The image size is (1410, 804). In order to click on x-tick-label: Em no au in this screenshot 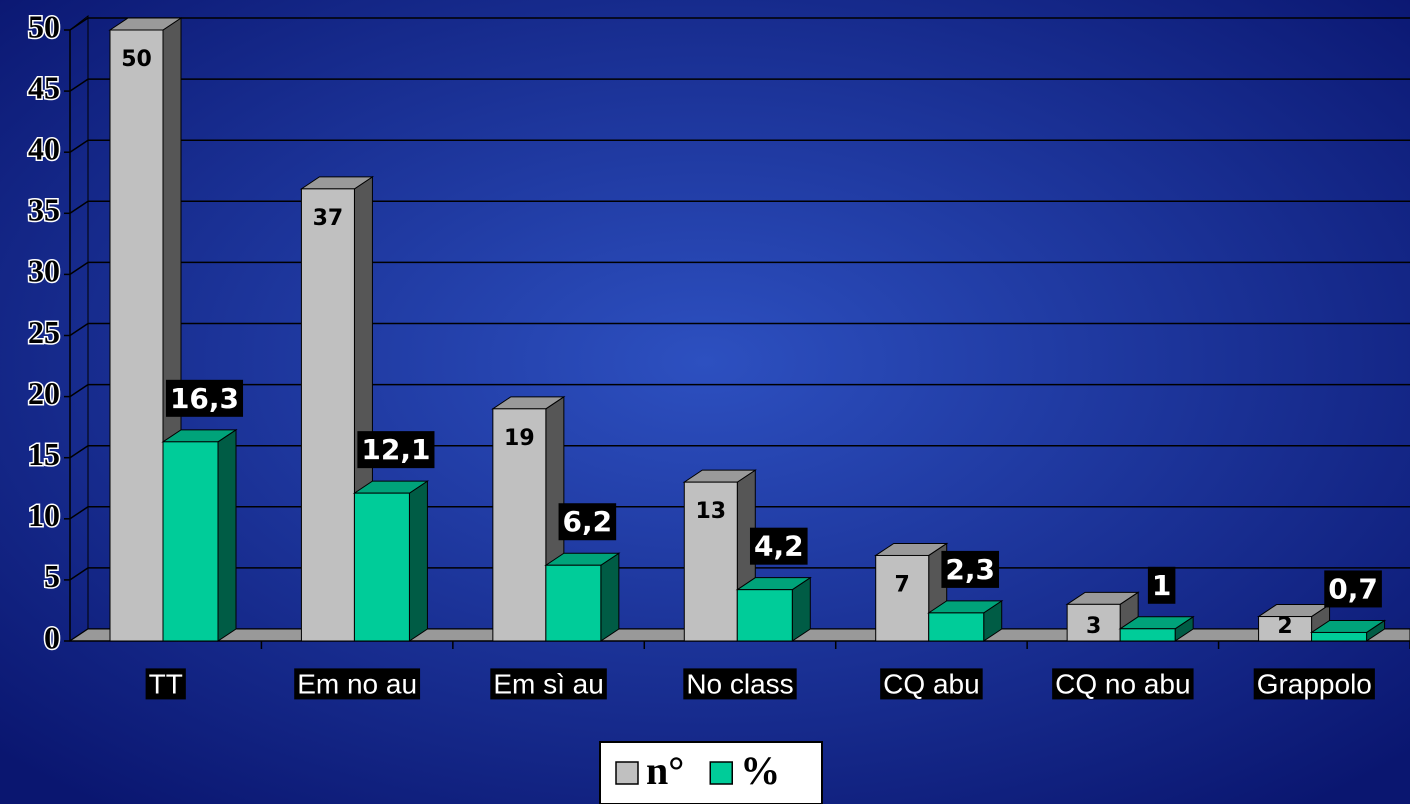, I will do `click(357, 683)`.